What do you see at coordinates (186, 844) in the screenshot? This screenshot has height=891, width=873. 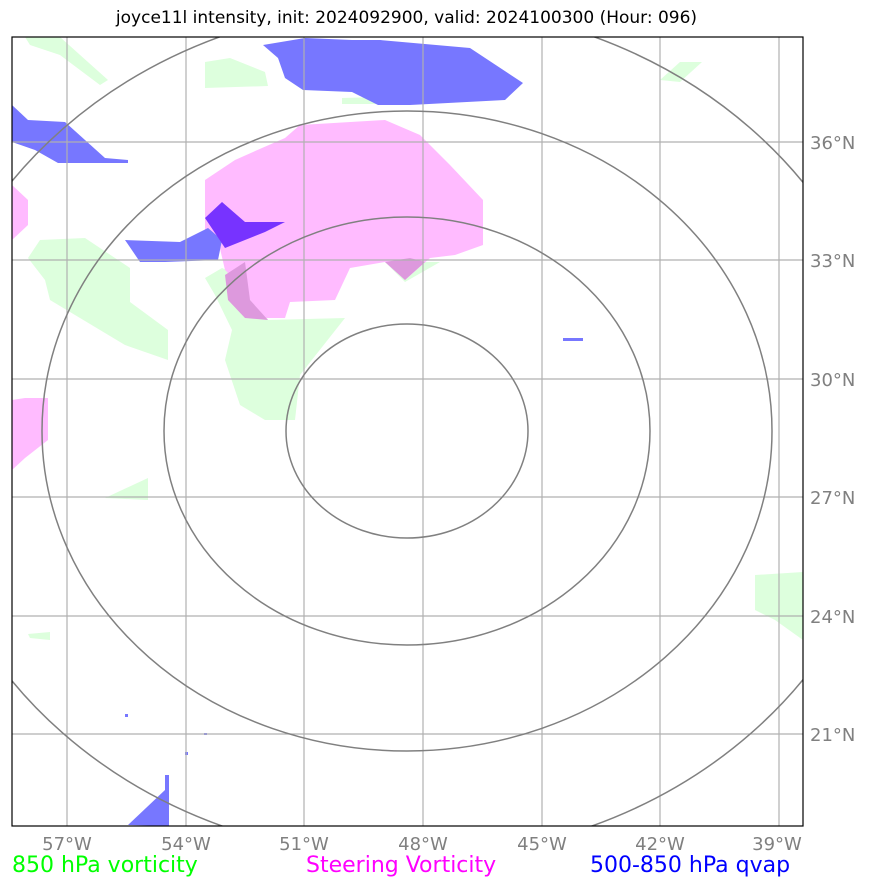 I see `lon-tick: 54°W` at bounding box center [186, 844].